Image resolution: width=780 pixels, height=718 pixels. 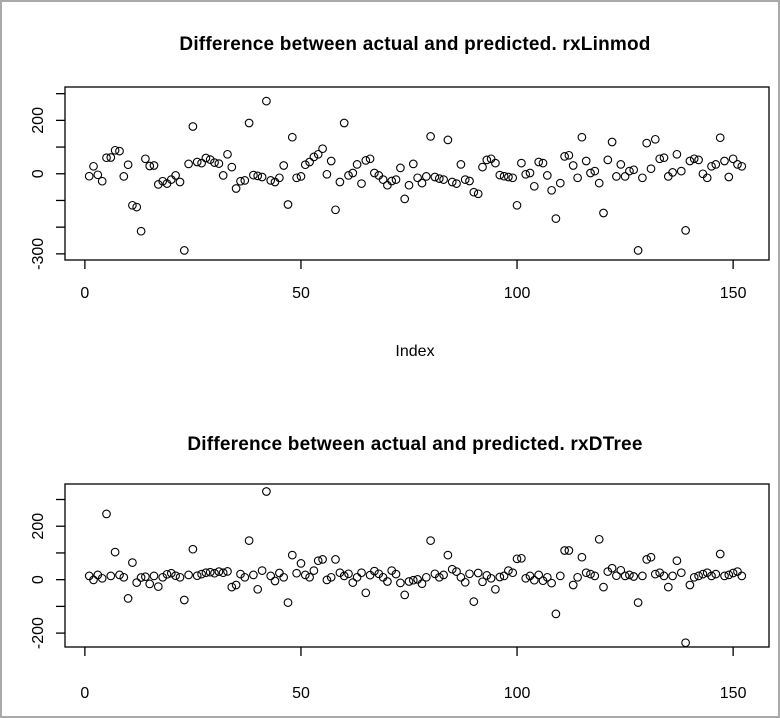 What do you see at coordinates (301, 693) in the screenshot?
I see `x-tick-label: 50` at bounding box center [301, 693].